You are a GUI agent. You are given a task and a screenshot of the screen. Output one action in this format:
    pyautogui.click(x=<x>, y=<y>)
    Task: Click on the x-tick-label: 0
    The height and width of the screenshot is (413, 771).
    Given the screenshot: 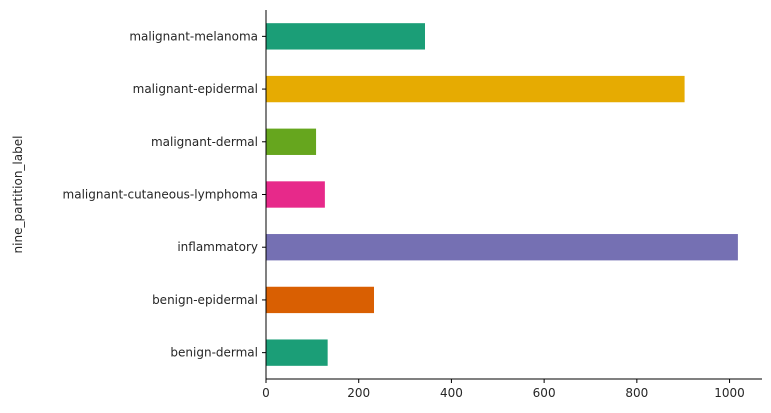 What is the action you would take?
    pyautogui.click(x=266, y=393)
    